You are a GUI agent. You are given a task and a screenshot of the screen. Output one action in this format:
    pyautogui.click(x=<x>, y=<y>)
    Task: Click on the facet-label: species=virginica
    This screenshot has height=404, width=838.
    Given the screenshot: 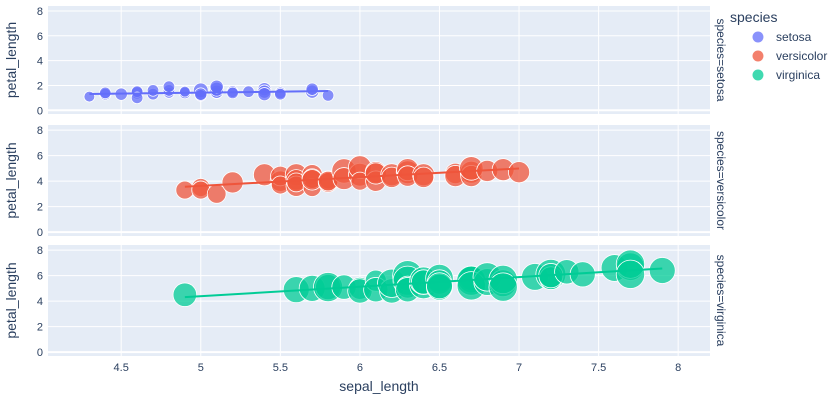 What is the action you would take?
    pyautogui.click(x=721, y=301)
    